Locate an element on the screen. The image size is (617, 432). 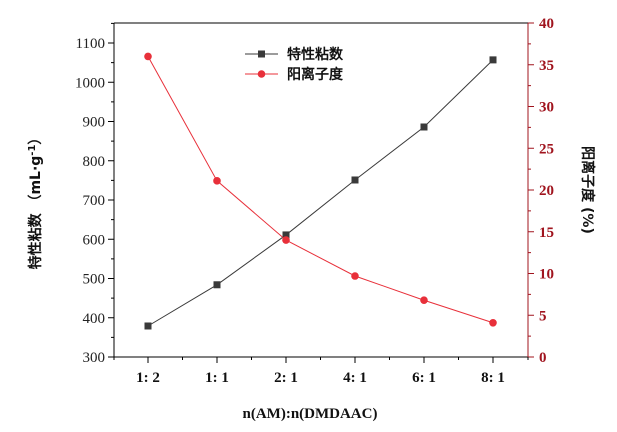
left-tick-label: 400 is located at coordinates (94, 319).